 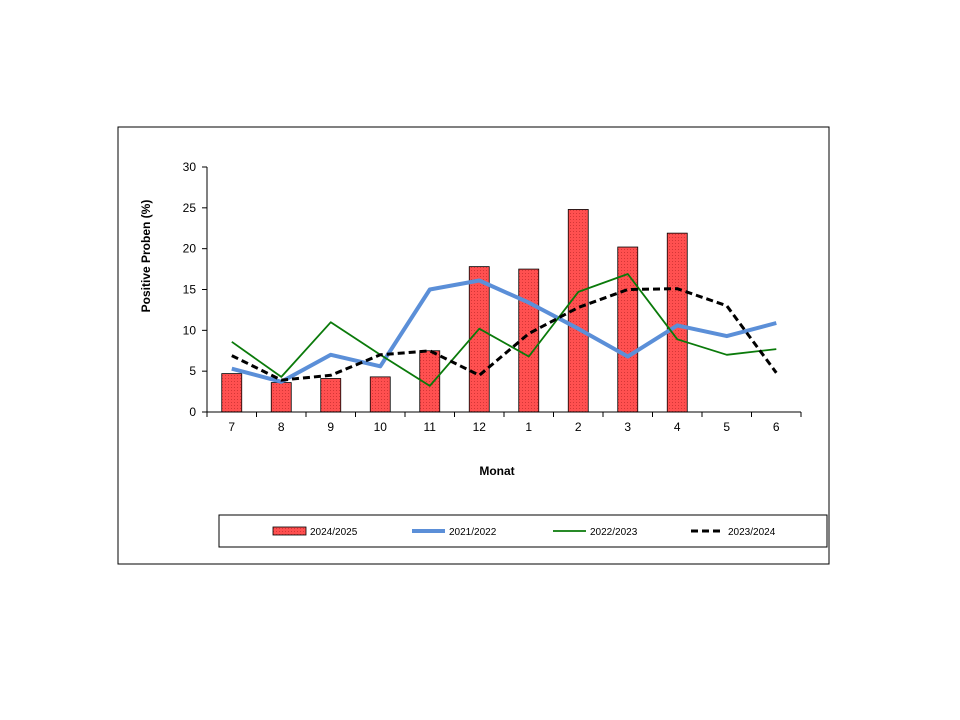 I want to click on legend-swatch, so click(x=289, y=531).